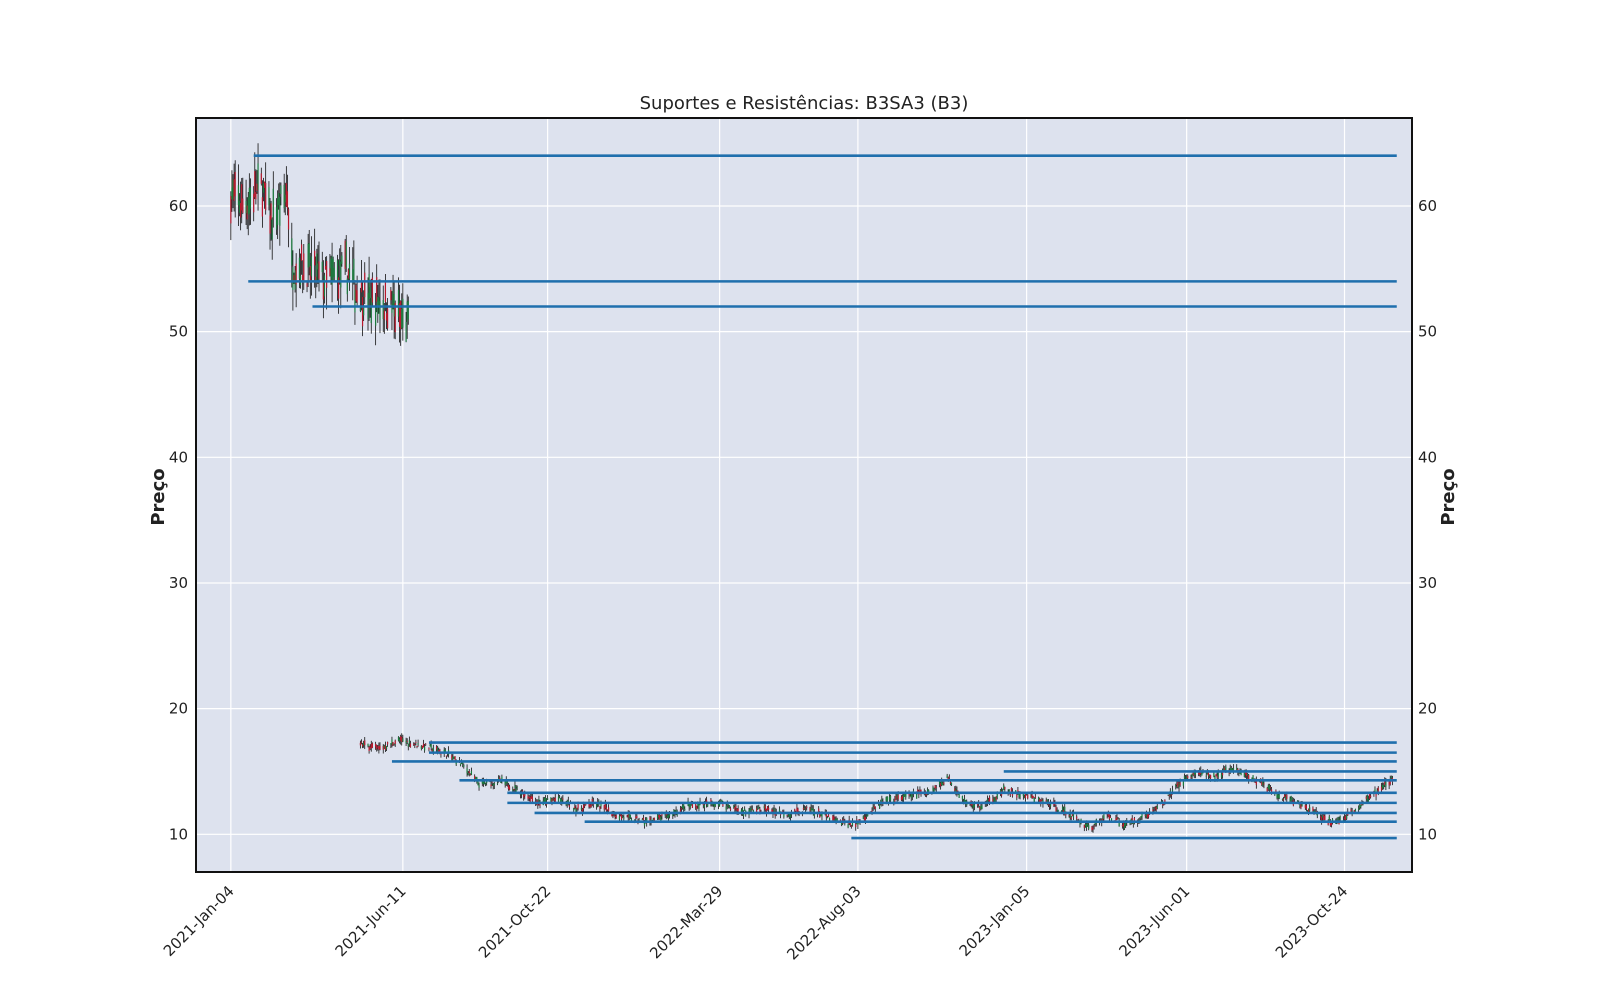 The height and width of the screenshot is (1000, 1600). Describe the element at coordinates (178, 834) in the screenshot. I see `y-tick-label-left: 10` at that location.